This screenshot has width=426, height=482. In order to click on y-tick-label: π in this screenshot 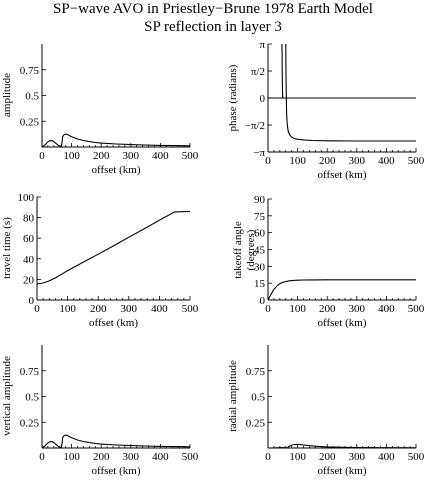, I will do `click(262, 45)`.